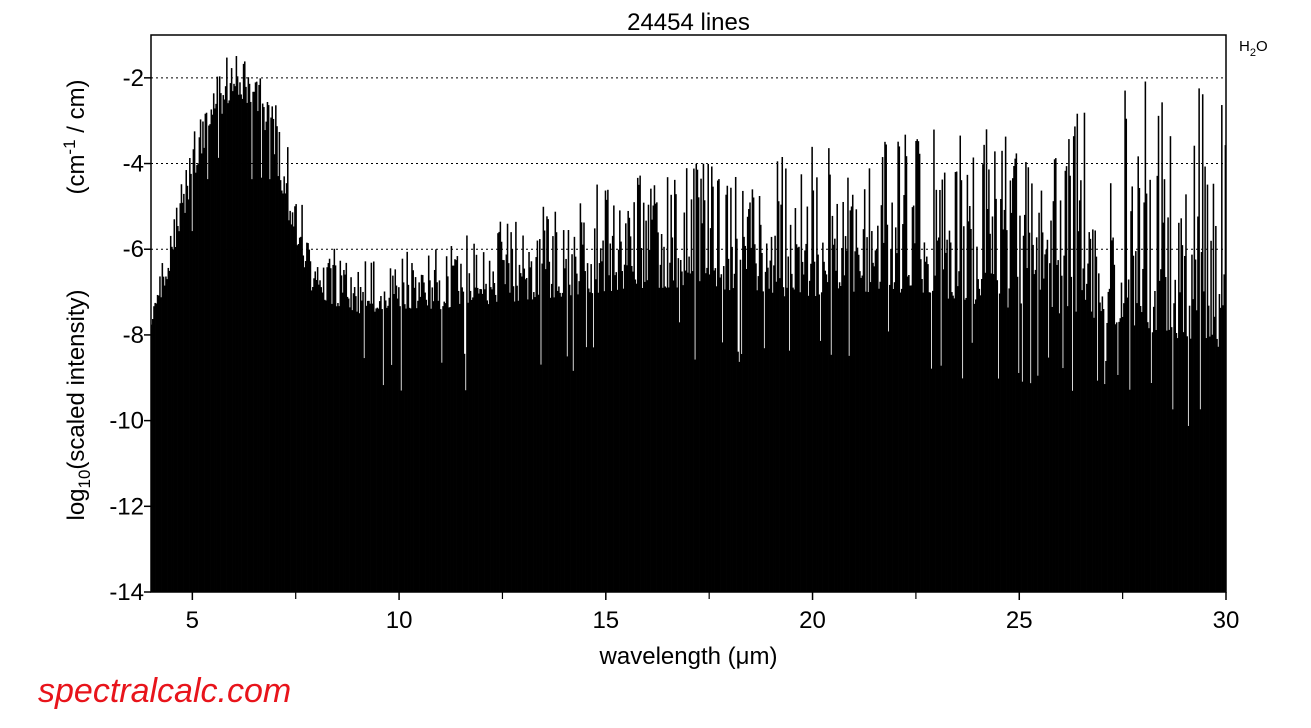 This screenshot has width=1311, height=728. What do you see at coordinates (688, 22) in the screenshot?
I see `chart-title: 24454 lines` at bounding box center [688, 22].